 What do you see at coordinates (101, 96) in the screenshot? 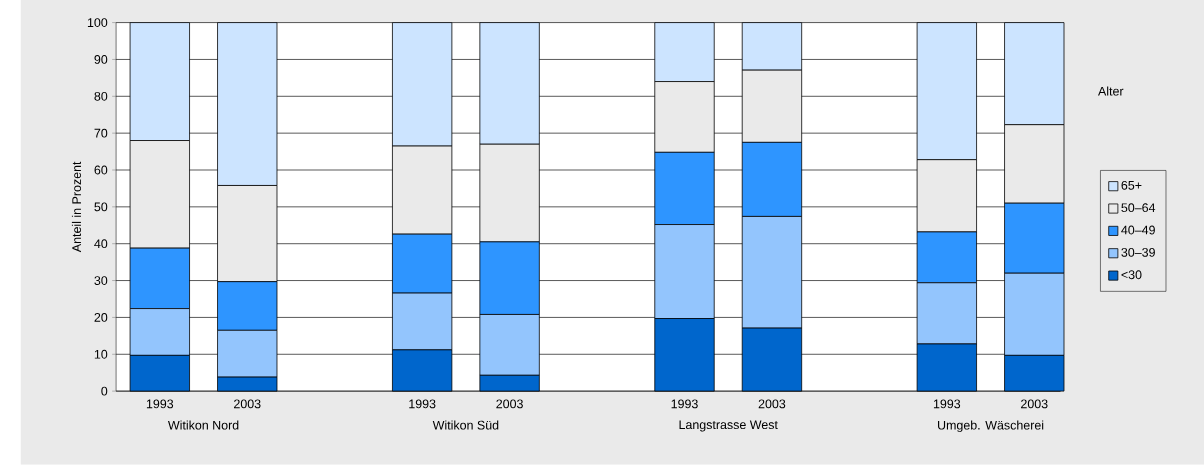
I see `y-tick-label: 80` at bounding box center [101, 96].